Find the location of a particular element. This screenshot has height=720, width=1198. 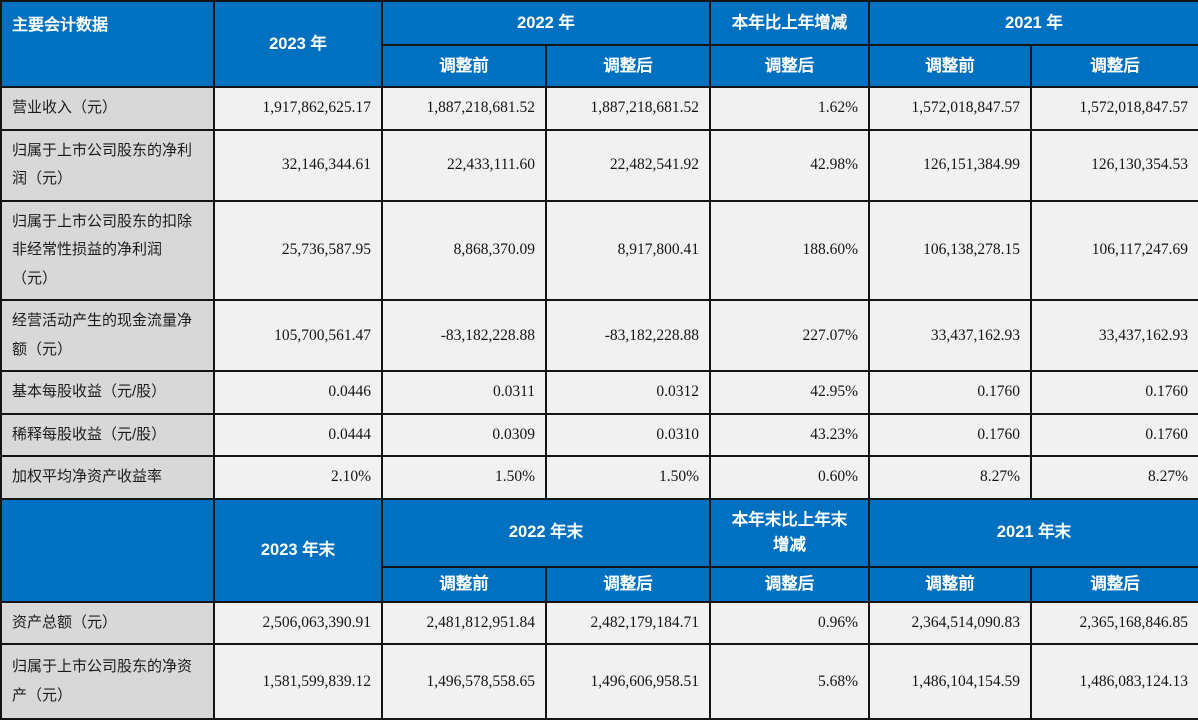

cell-value: 106,117,247.69 is located at coordinates (1114, 250).